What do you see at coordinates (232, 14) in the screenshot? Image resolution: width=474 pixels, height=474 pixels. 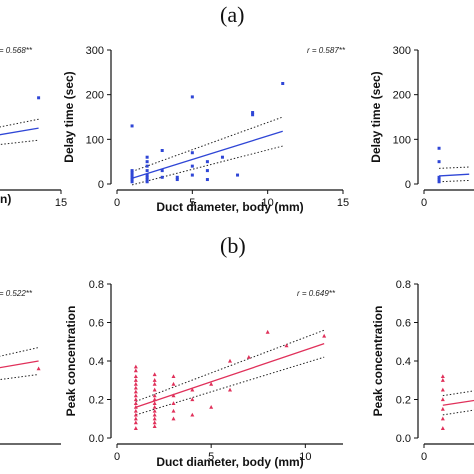 I see `panel-label-a: (a)` at bounding box center [232, 14].